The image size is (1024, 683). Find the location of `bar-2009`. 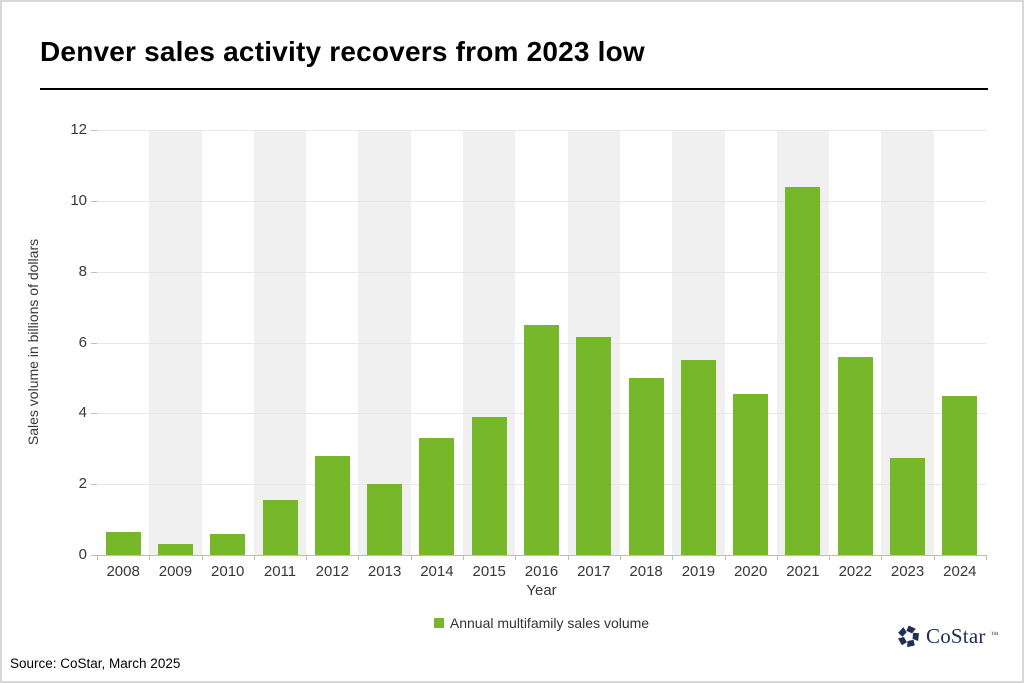

bar-2009 is located at coordinates (175, 549).